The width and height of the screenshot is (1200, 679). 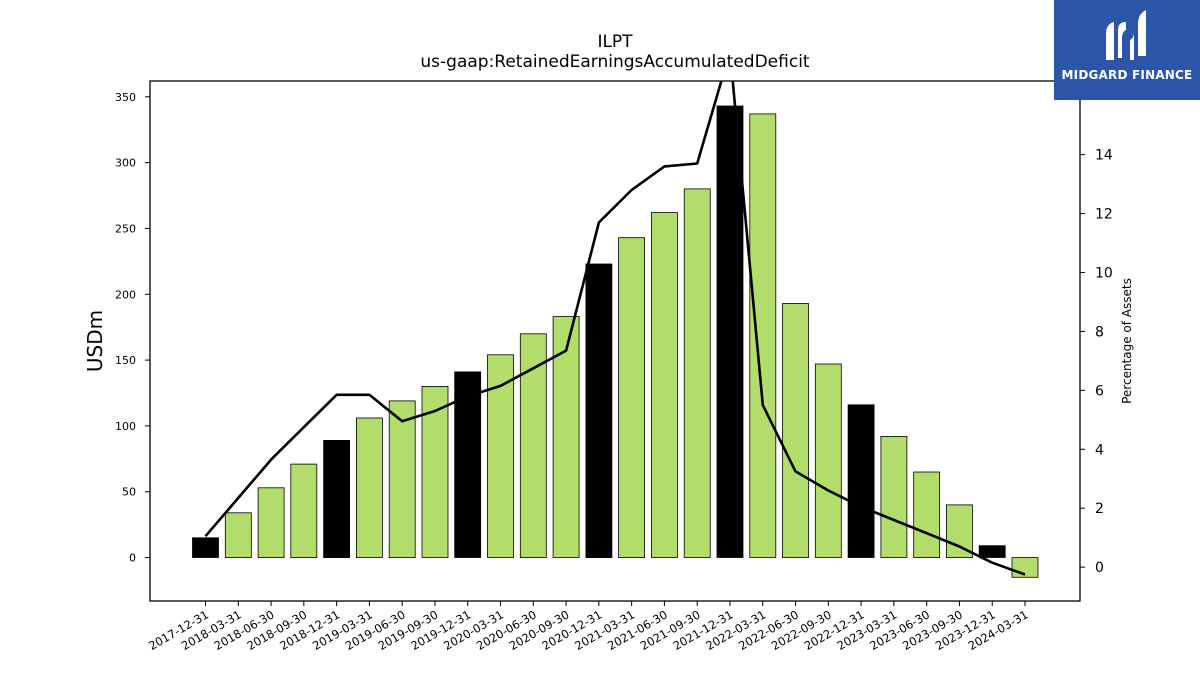 What do you see at coordinates (1104, 215) in the screenshot?
I see `y2-tick-label-12: 12` at bounding box center [1104, 215].